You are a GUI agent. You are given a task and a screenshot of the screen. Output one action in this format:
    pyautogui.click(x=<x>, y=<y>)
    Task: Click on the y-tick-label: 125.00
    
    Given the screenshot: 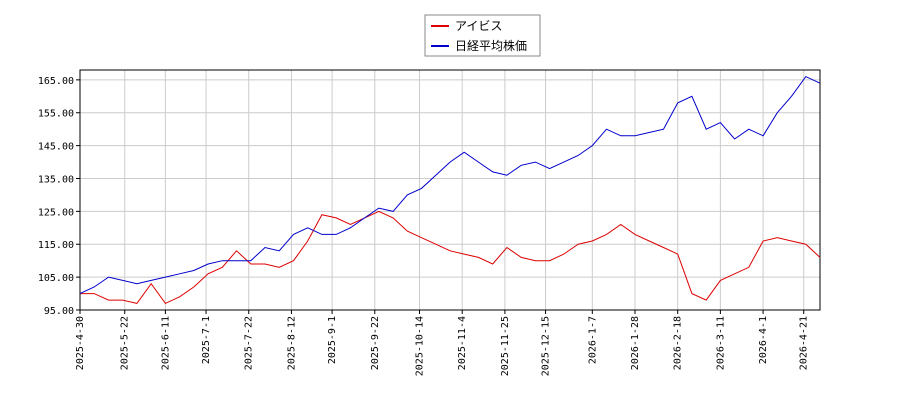 What is the action you would take?
    pyautogui.click(x=56, y=212)
    